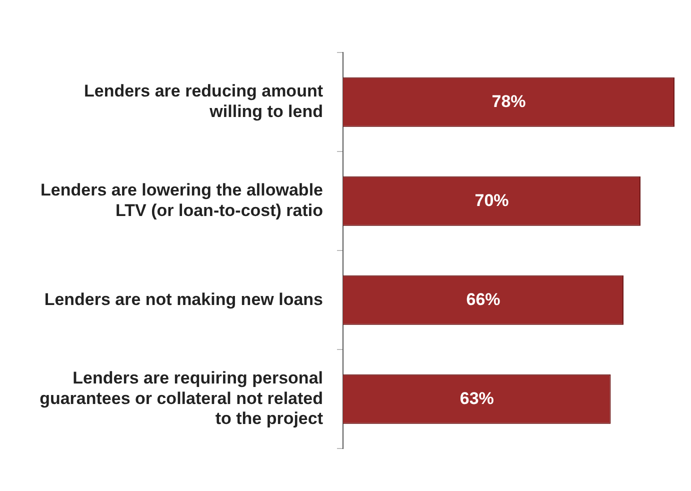 This screenshot has height=491, width=691. I want to click on data-label: 66%, so click(483, 299).